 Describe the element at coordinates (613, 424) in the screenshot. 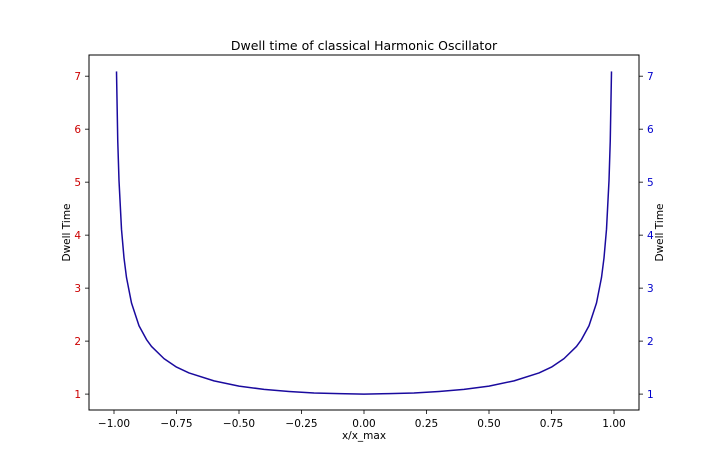

I see `x-tick-label: 1.00` at that location.